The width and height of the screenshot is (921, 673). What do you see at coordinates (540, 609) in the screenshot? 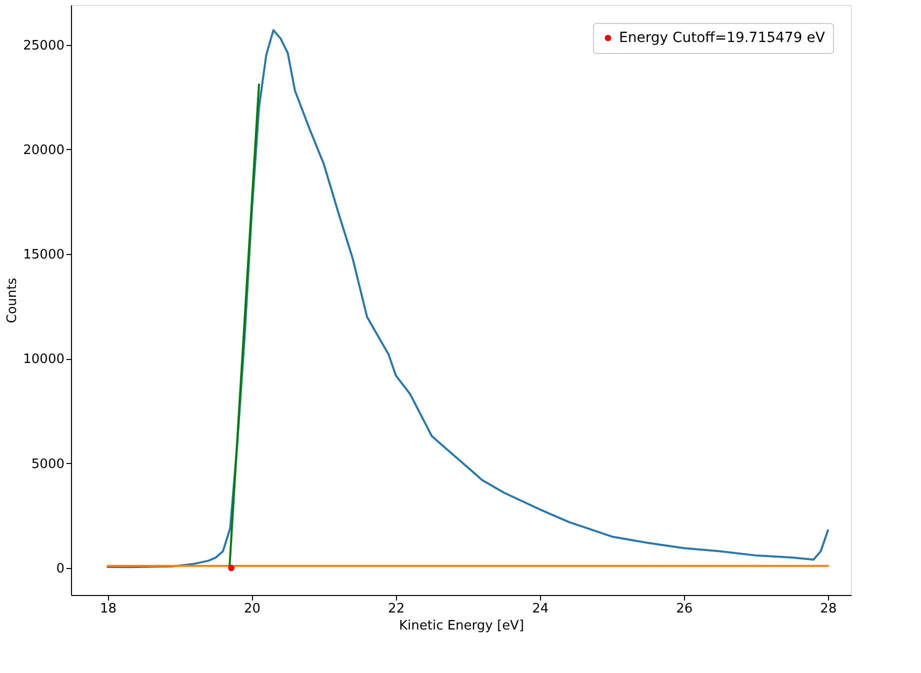
I see `x-tick-label: 24` at bounding box center [540, 609].